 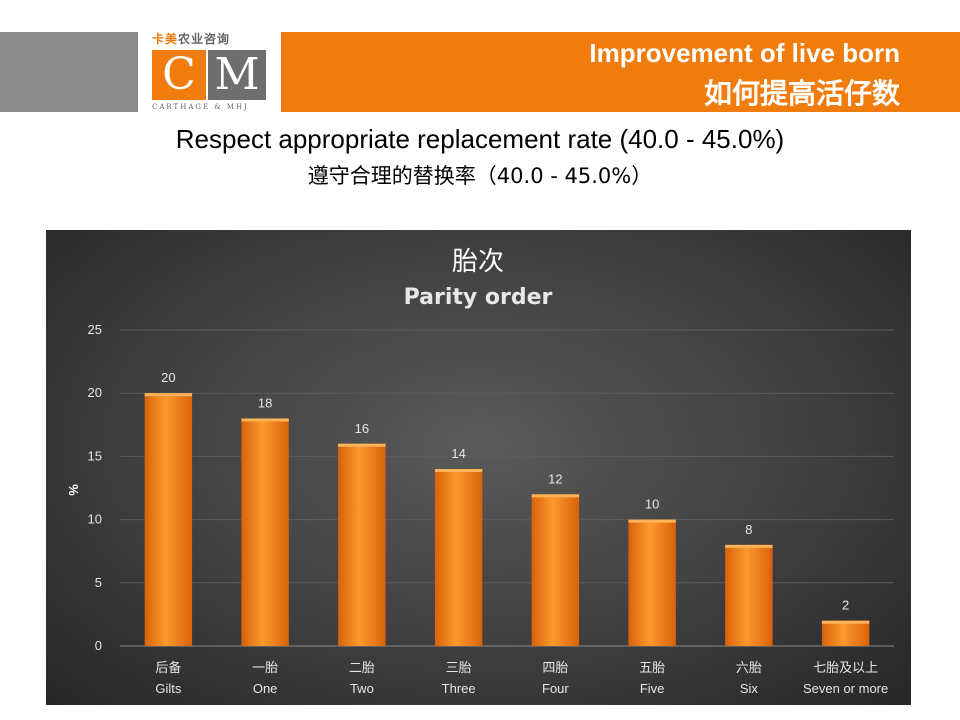 I want to click on x-tick-label-cn: 三胎, so click(x=459, y=668).